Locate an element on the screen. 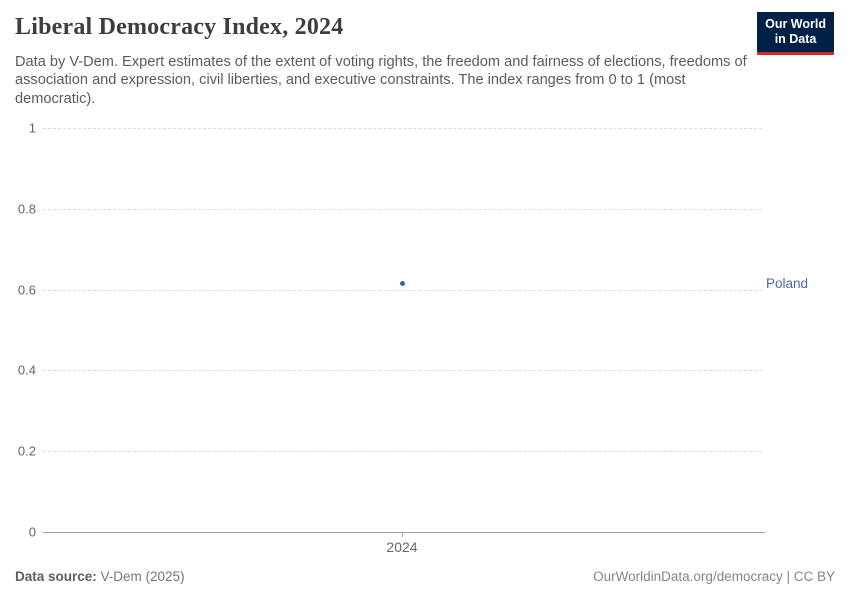 The image size is (850, 600). y-tick-label-1: 1 is located at coordinates (32, 128).